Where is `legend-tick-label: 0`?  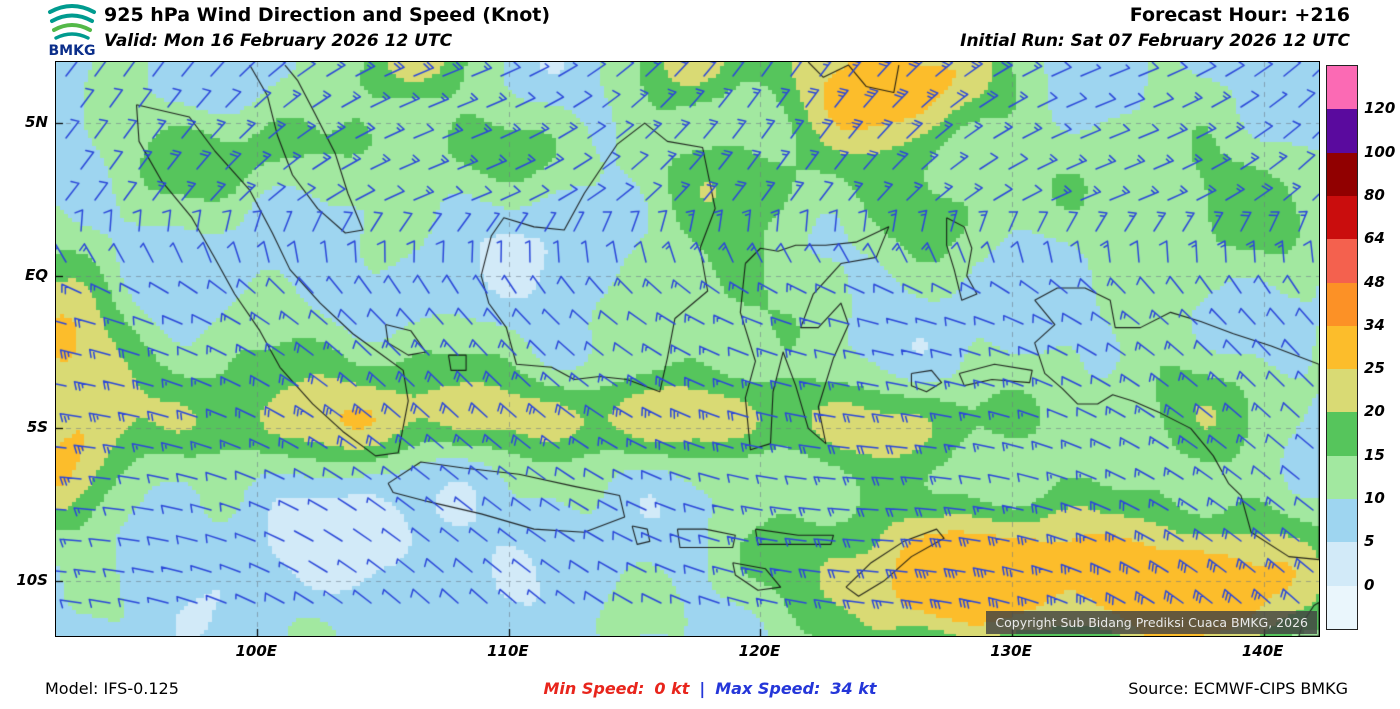
legend-tick-label: 0 is located at coordinates (1369, 584).